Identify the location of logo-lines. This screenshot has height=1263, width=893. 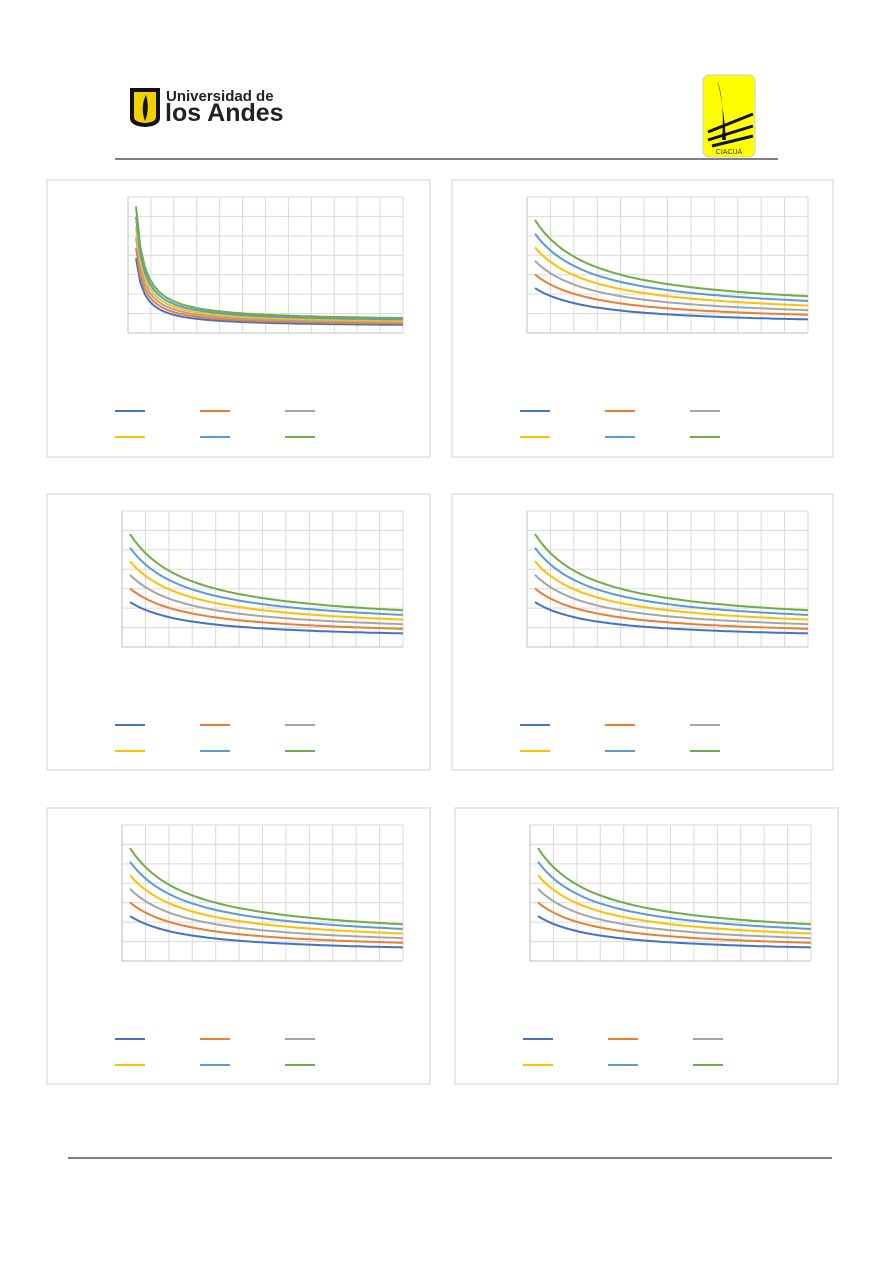
(730, 130).